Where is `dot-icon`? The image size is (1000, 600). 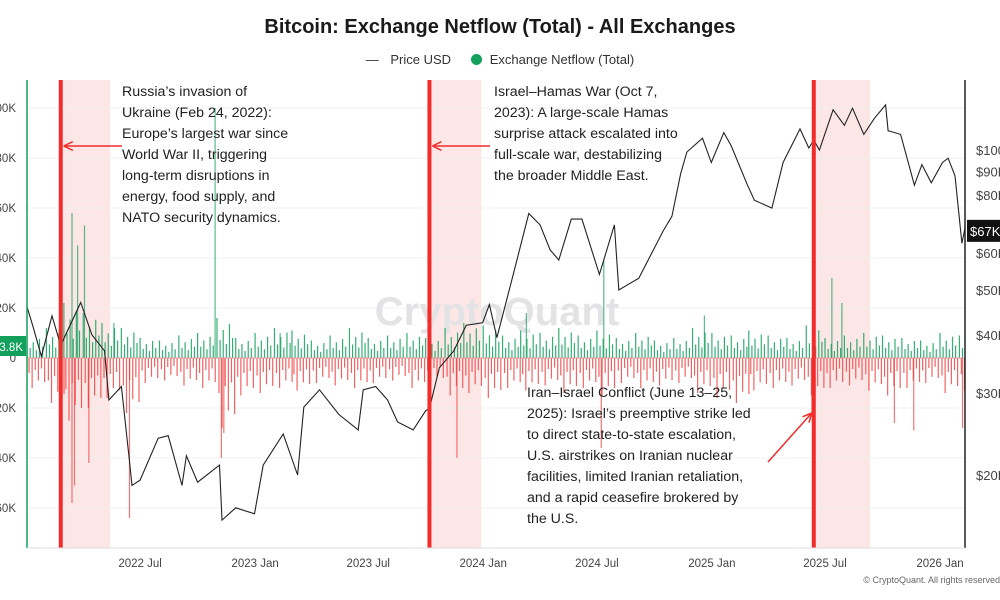 dot-icon is located at coordinates (476, 59).